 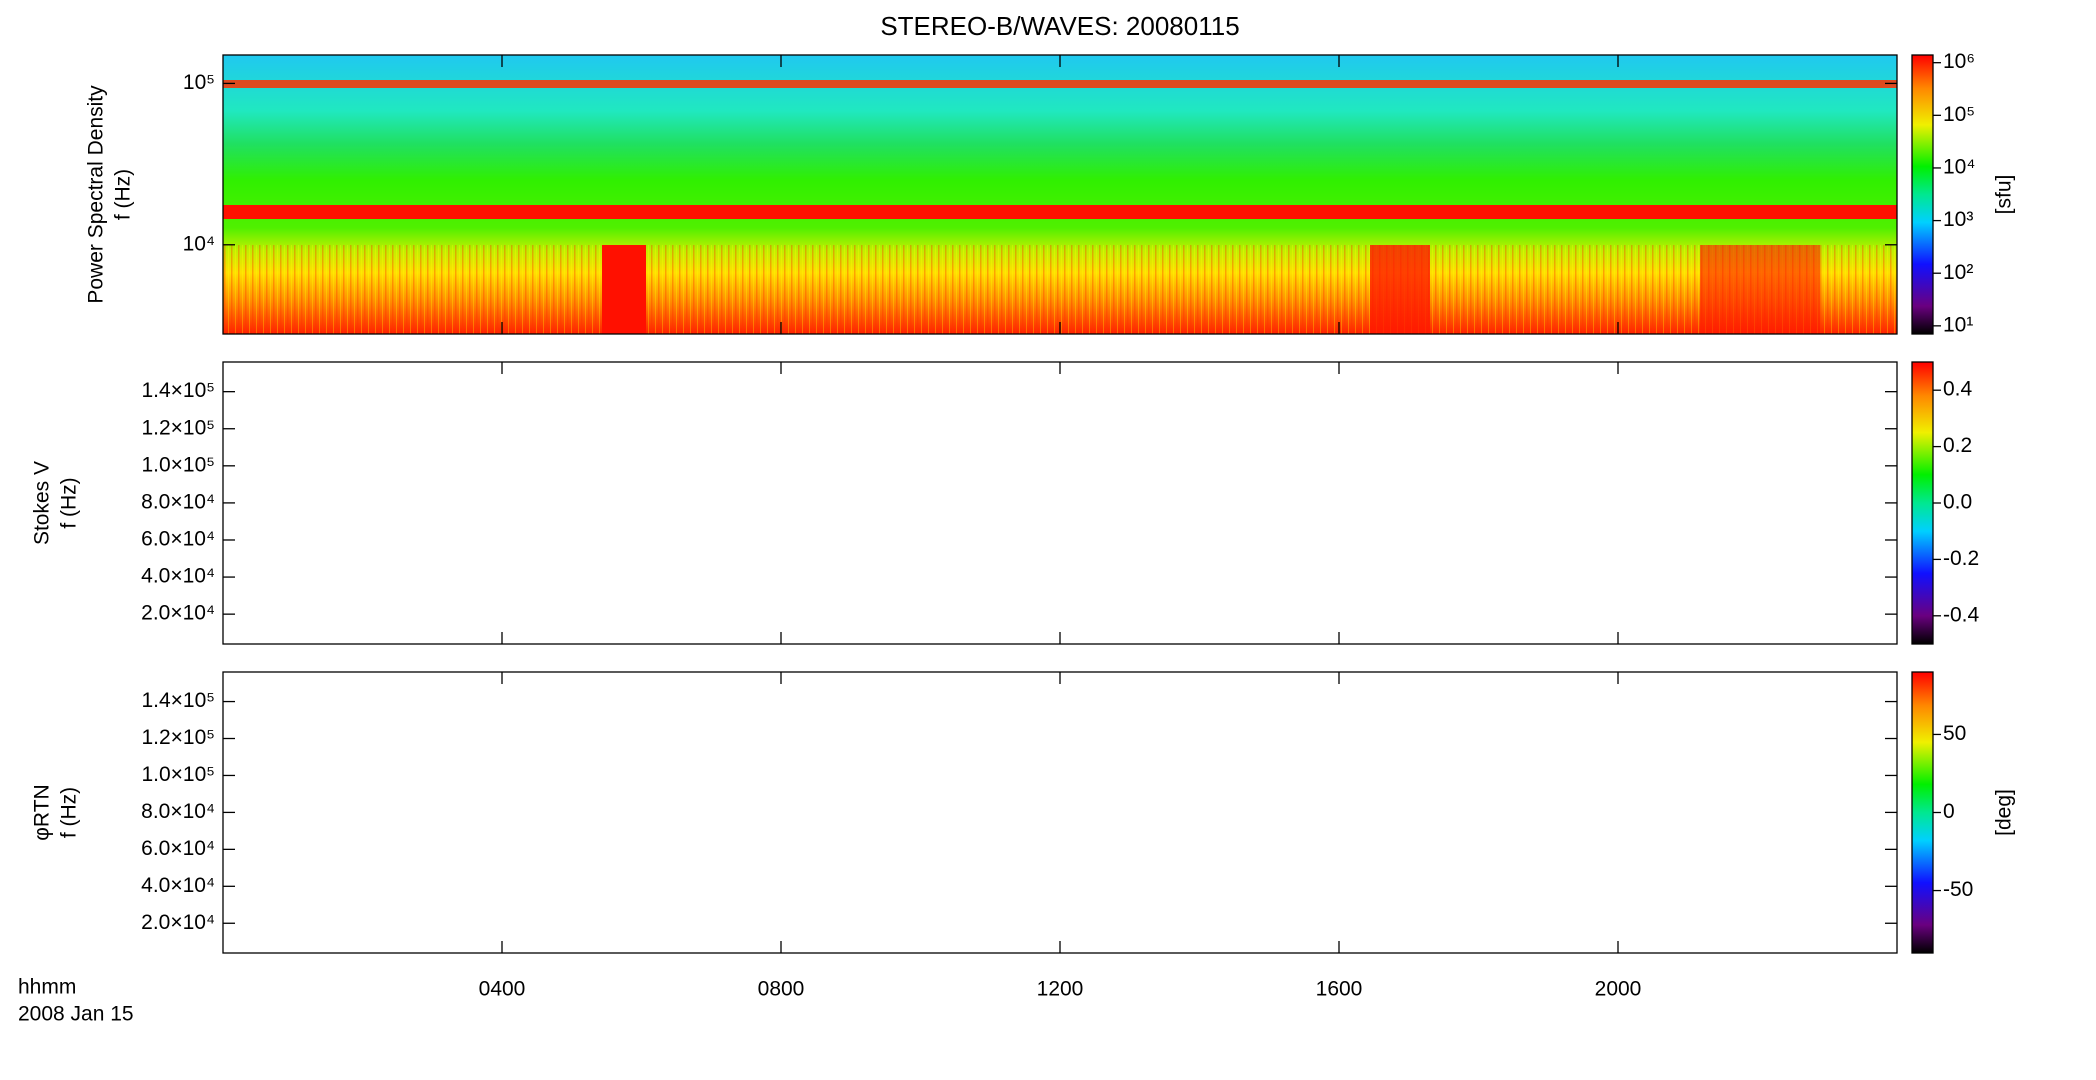 I want to click on x-tick-label: 1600, so click(x=1339, y=989).